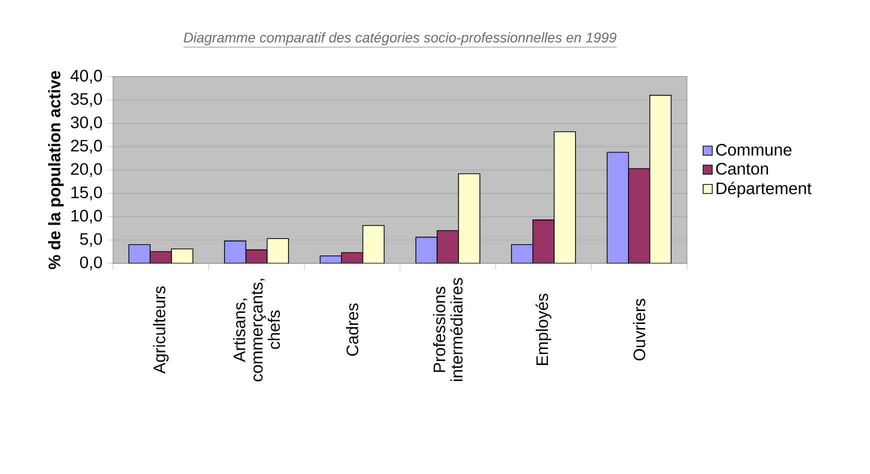 The width and height of the screenshot is (870, 474). Describe the element at coordinates (400, 39) in the screenshot. I see `chart-title: Diagramme comparatif des catégories socio-professionnelles en 1999` at that location.